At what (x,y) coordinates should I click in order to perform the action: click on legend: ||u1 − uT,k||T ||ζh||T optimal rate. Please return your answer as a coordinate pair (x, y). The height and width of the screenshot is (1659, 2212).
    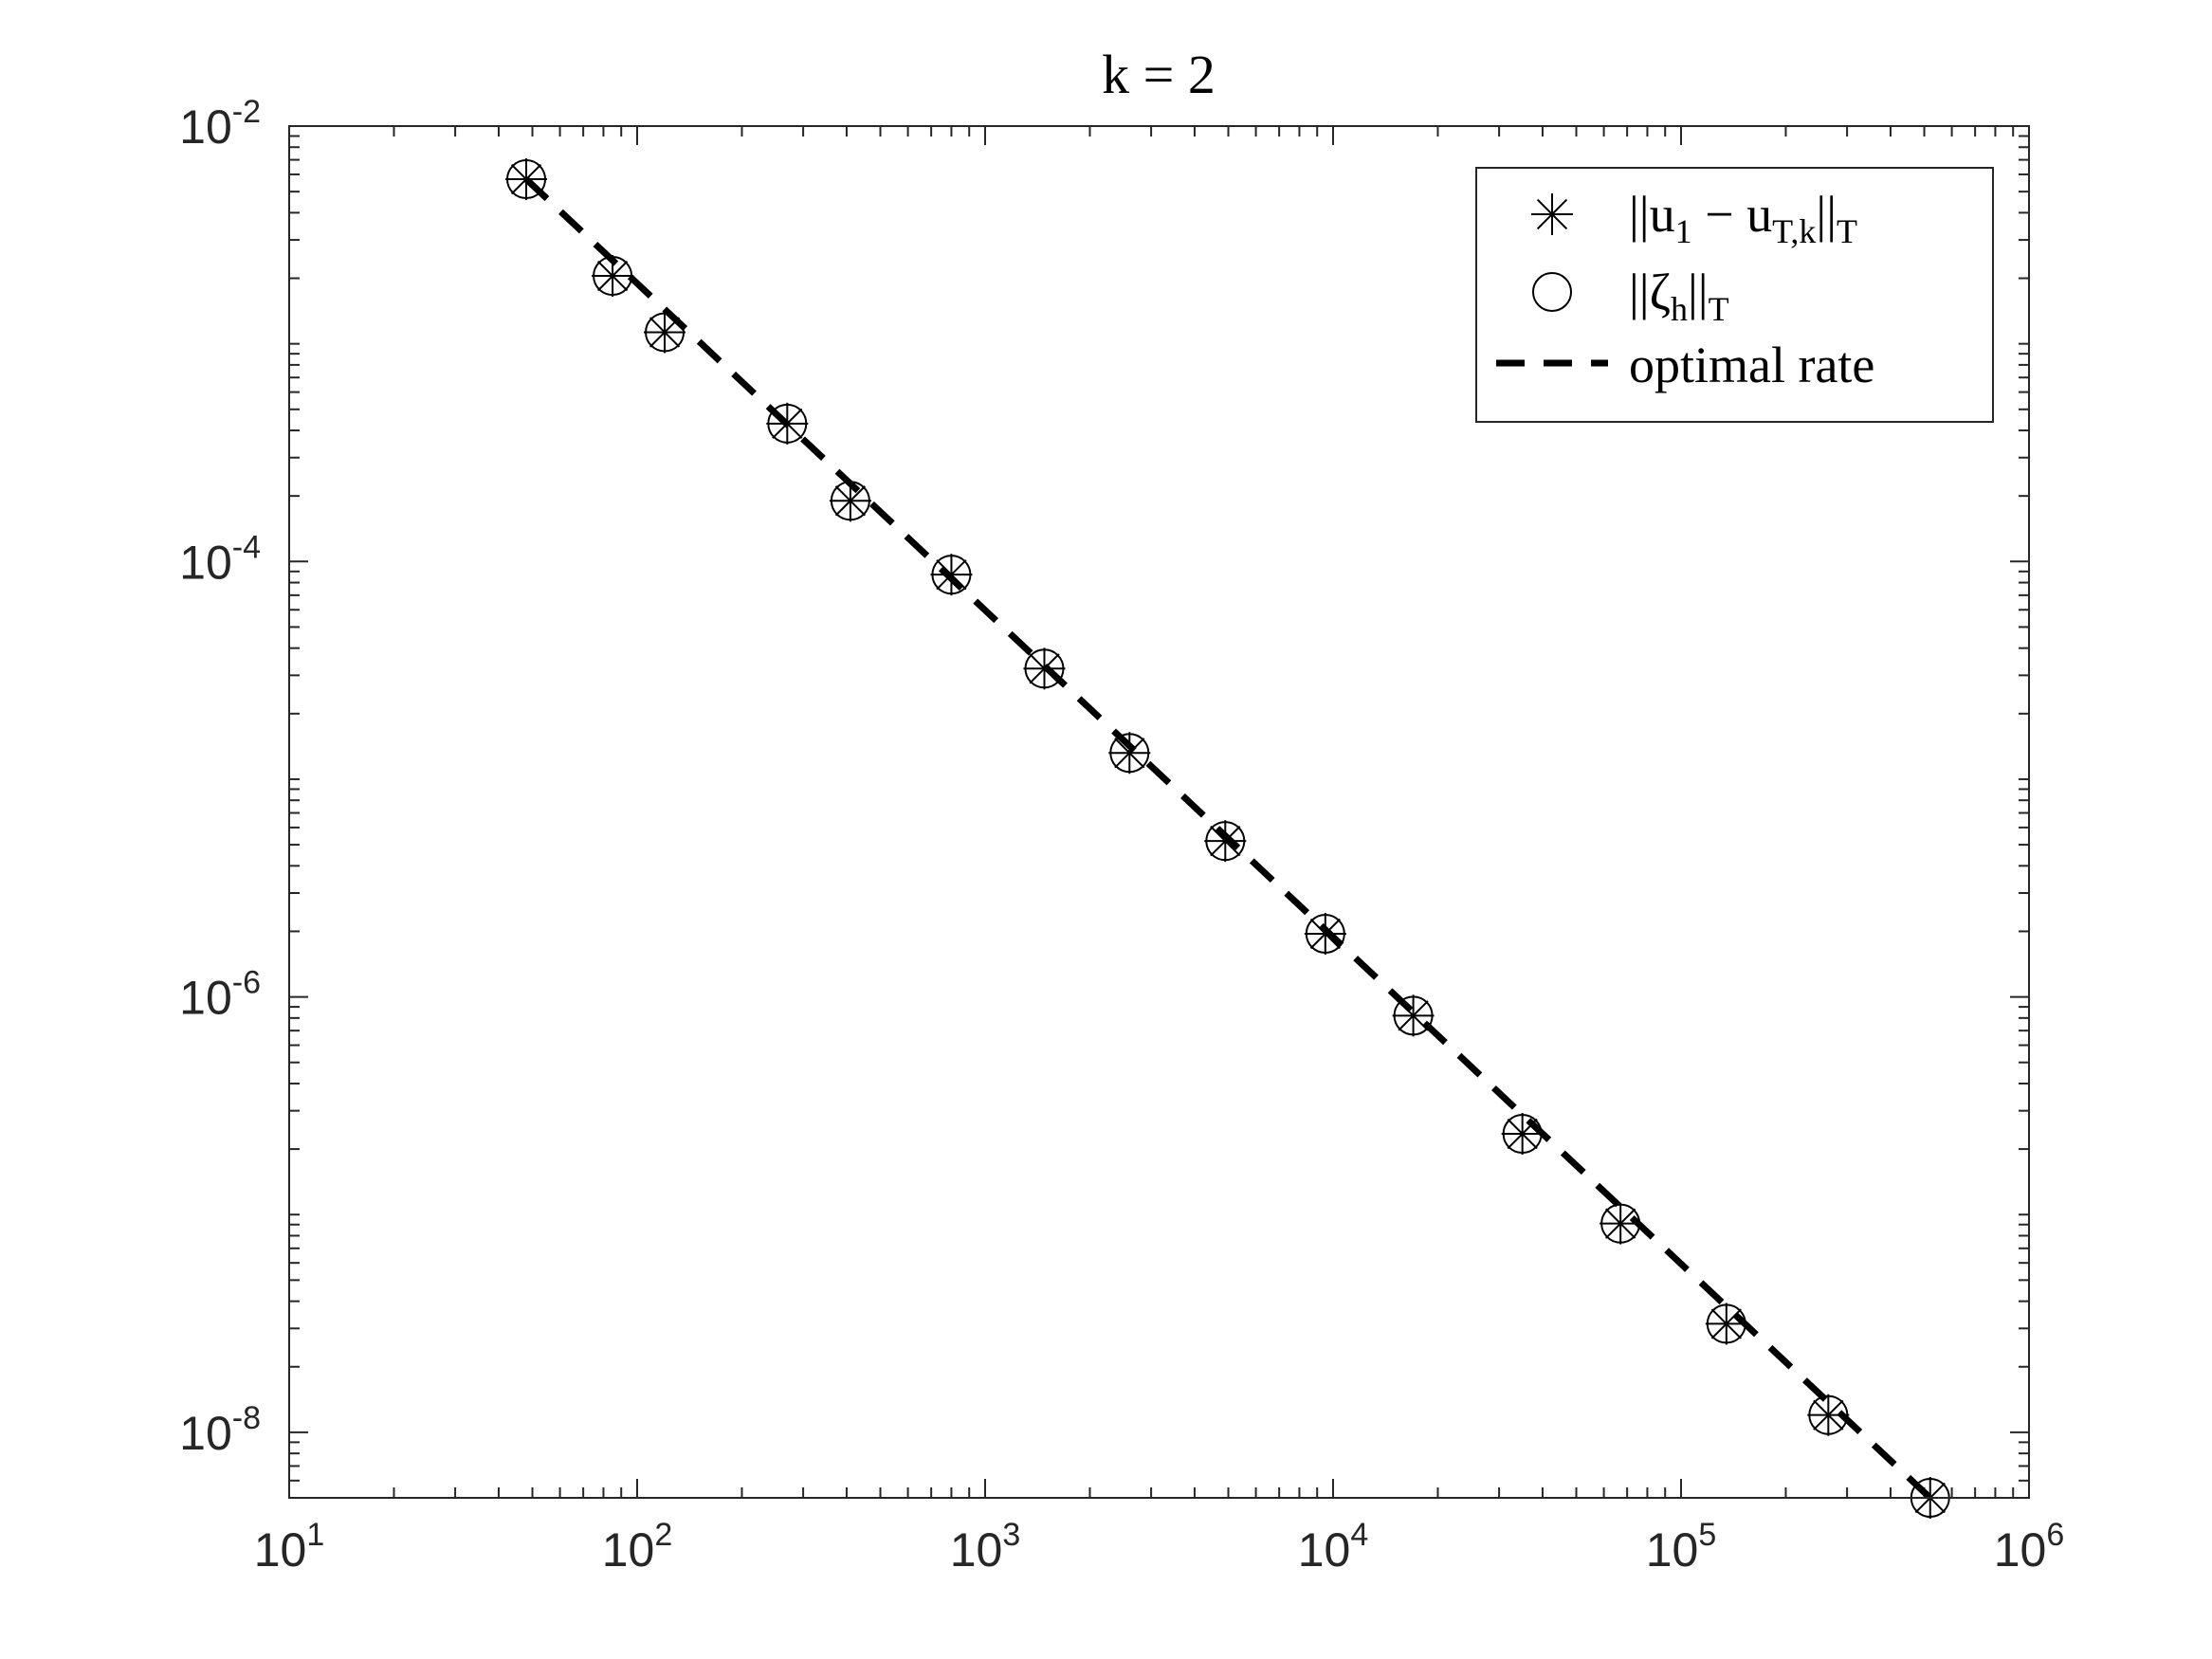
    Looking at the image, I should click on (1734, 295).